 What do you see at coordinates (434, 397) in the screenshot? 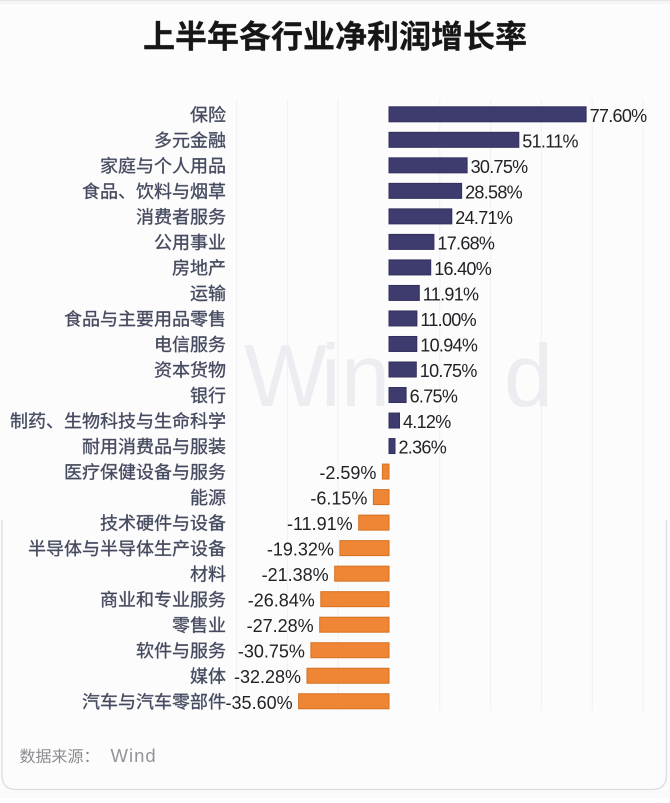
I see `svg-text: 6.75%` at bounding box center [434, 397].